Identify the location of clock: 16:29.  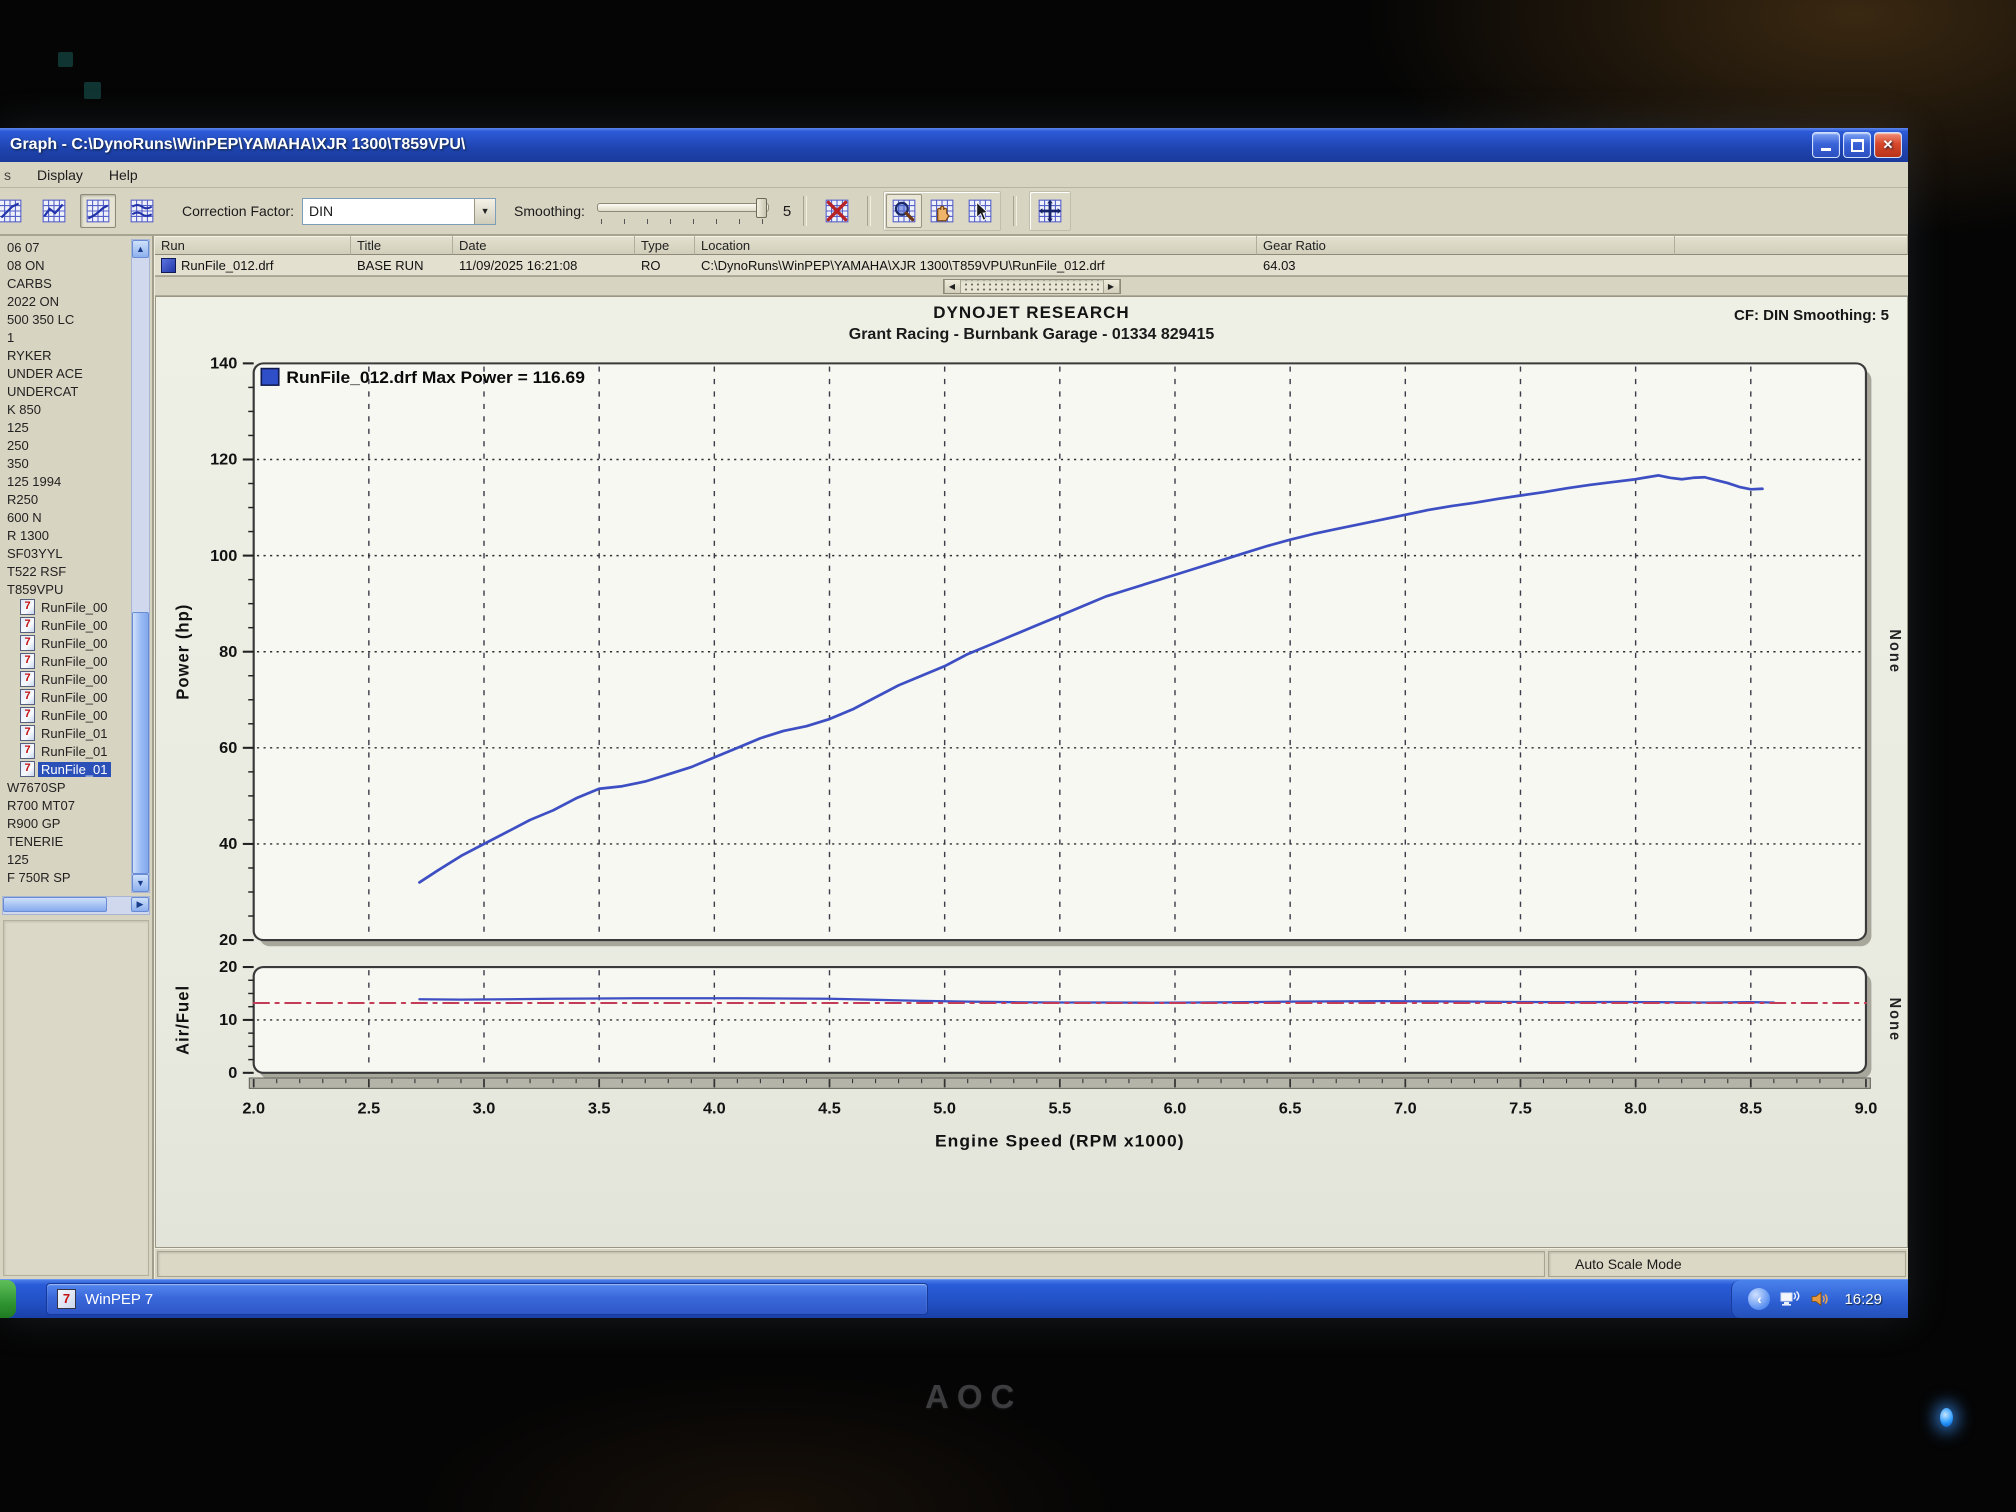
(1863, 1299).